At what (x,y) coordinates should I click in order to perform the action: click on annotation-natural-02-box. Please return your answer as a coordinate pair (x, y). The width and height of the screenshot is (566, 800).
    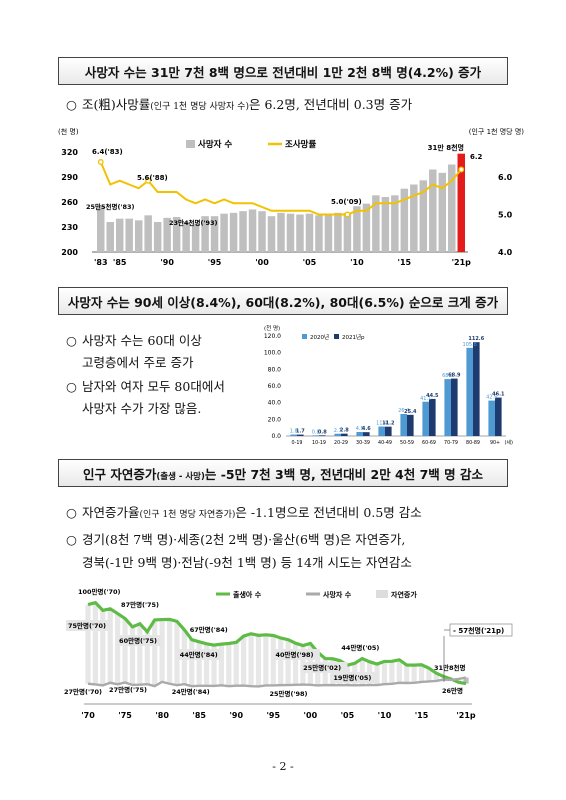
    Looking at the image, I should click on (324, 667).